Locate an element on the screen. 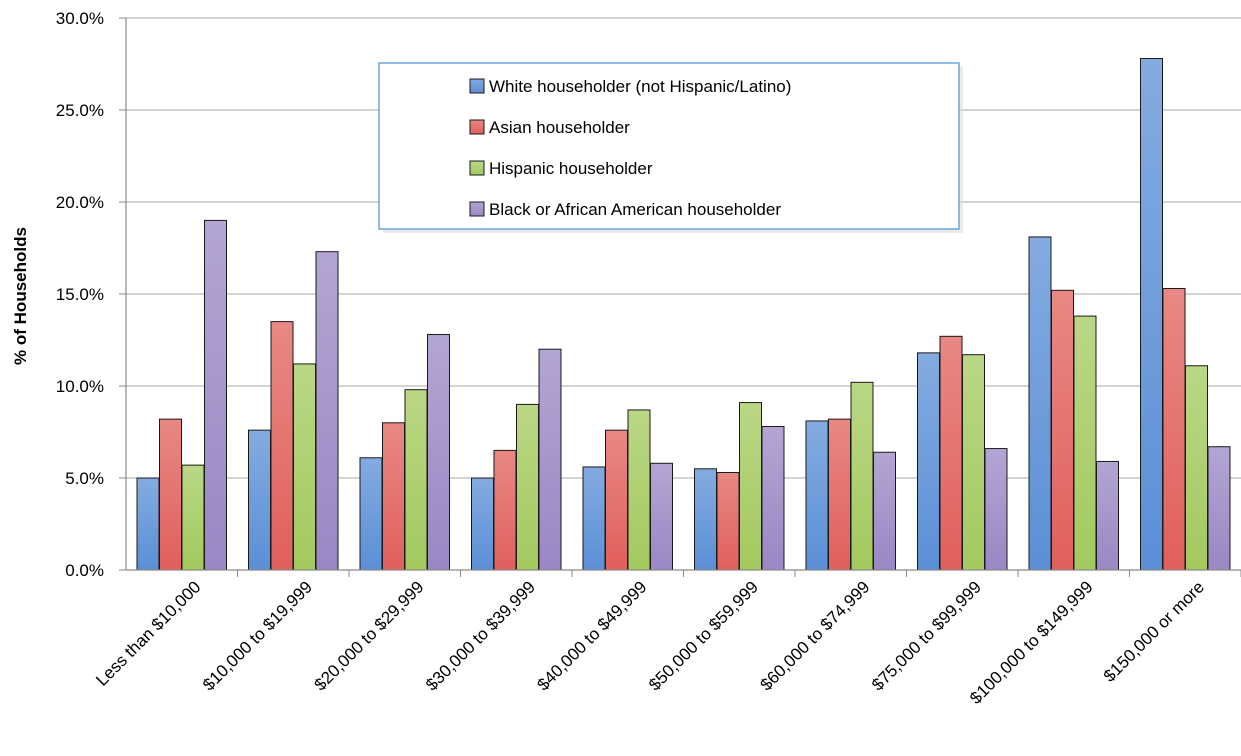  x-tick-label: $100,000 to $149,999 is located at coordinates (1031, 642).